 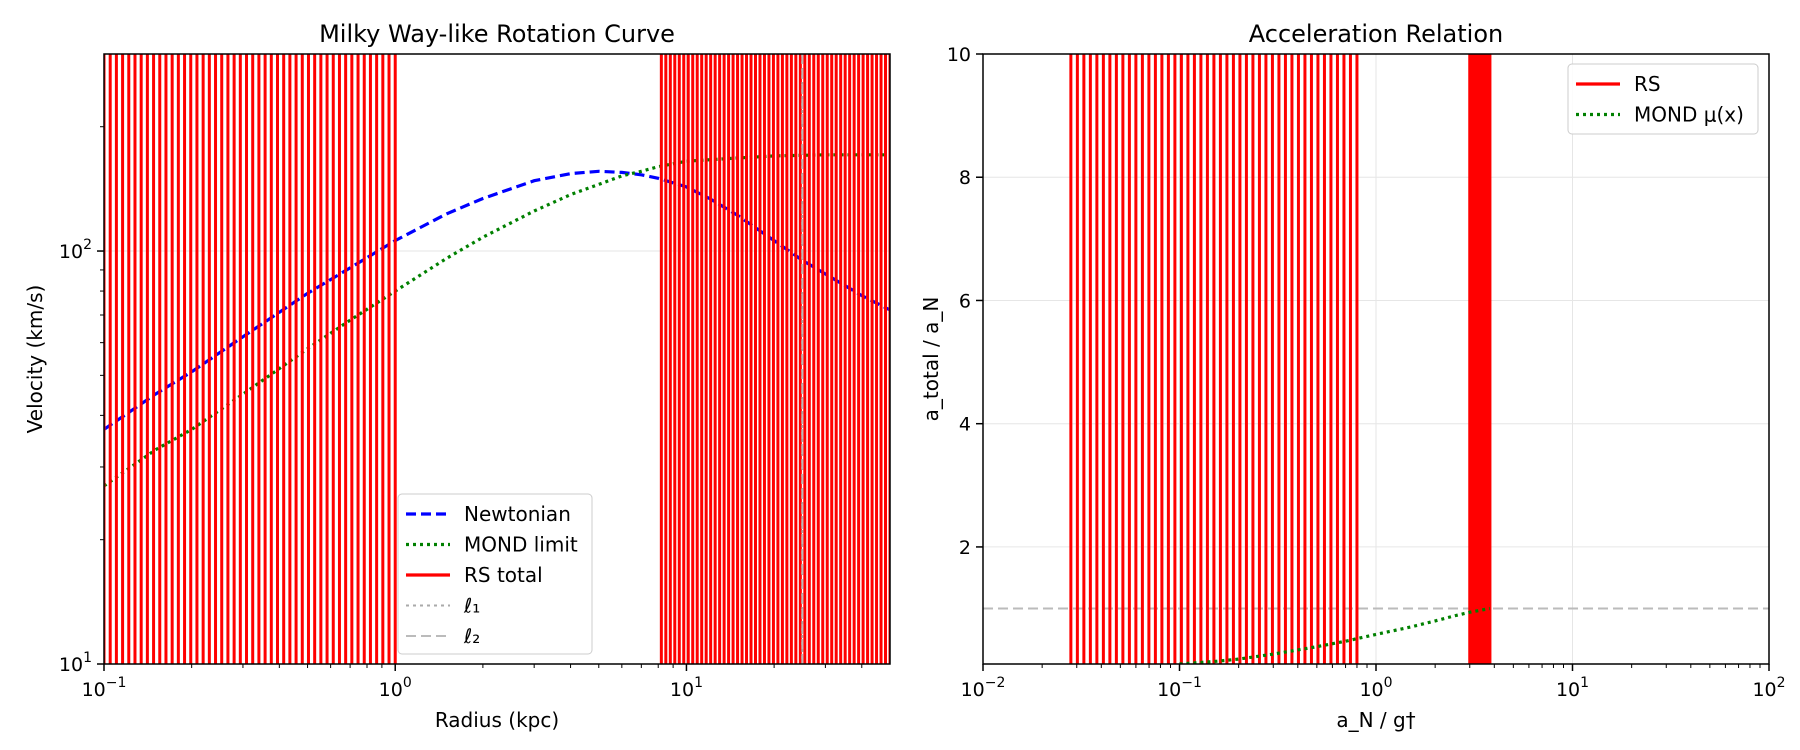 I want to click on x-tick-label: 10², so click(x=1768, y=688).